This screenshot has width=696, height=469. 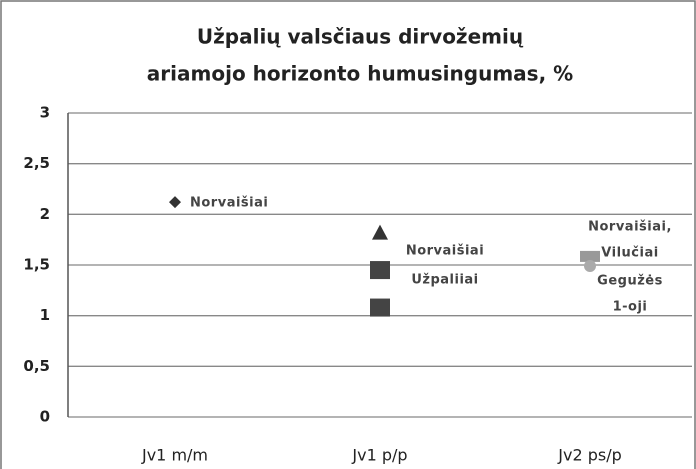 What do you see at coordinates (360, 37) in the screenshot?
I see `chart-title: Užpalių valsčiaus dirvožemių` at bounding box center [360, 37].